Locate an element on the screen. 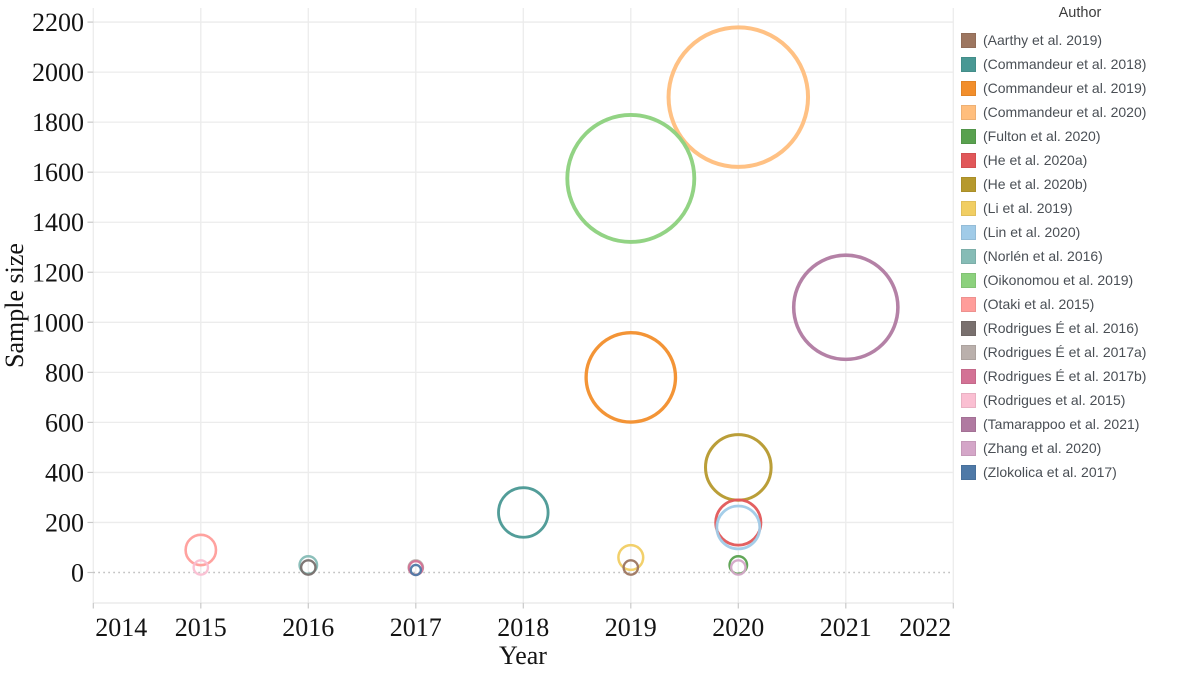 The width and height of the screenshot is (1200, 674). legend-label: (Fulton et al. 2020) is located at coordinates (1042, 136).